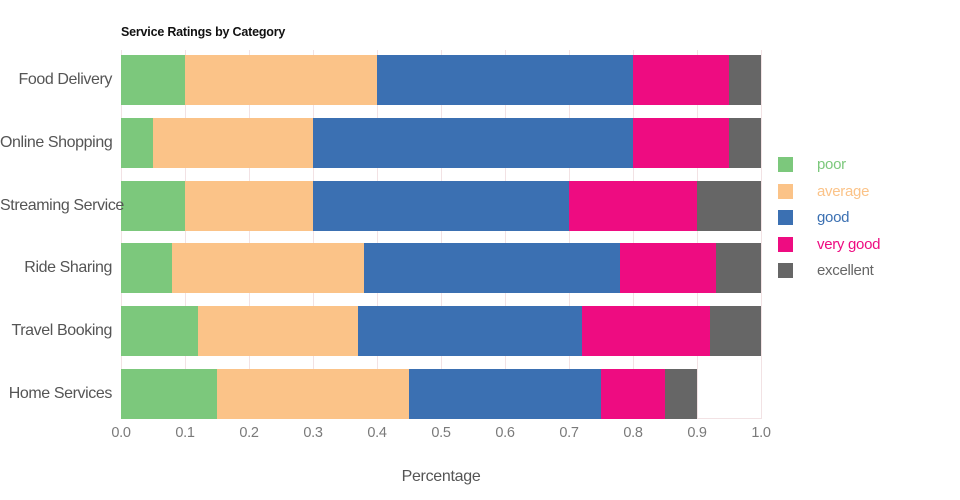 This screenshot has height=500, width=960. What do you see at coordinates (68, 268) in the screenshot?
I see `category-label: Ride Sharing` at bounding box center [68, 268].